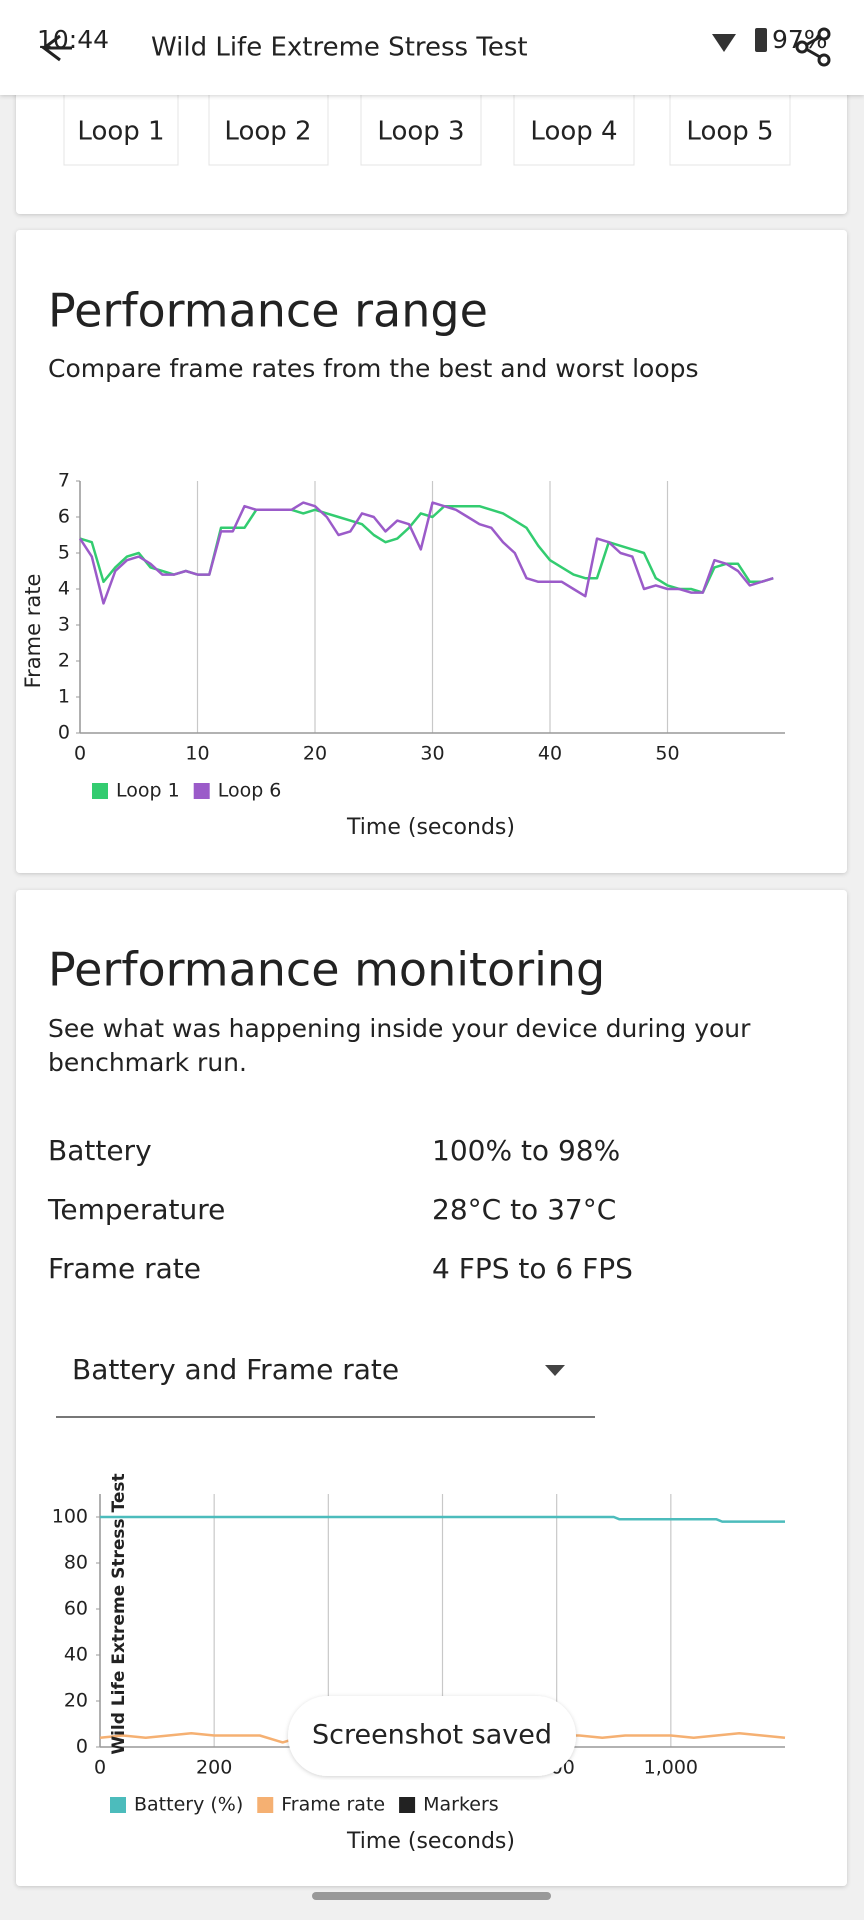  I want to click on stat-label: Frame rate, so click(124, 1268).